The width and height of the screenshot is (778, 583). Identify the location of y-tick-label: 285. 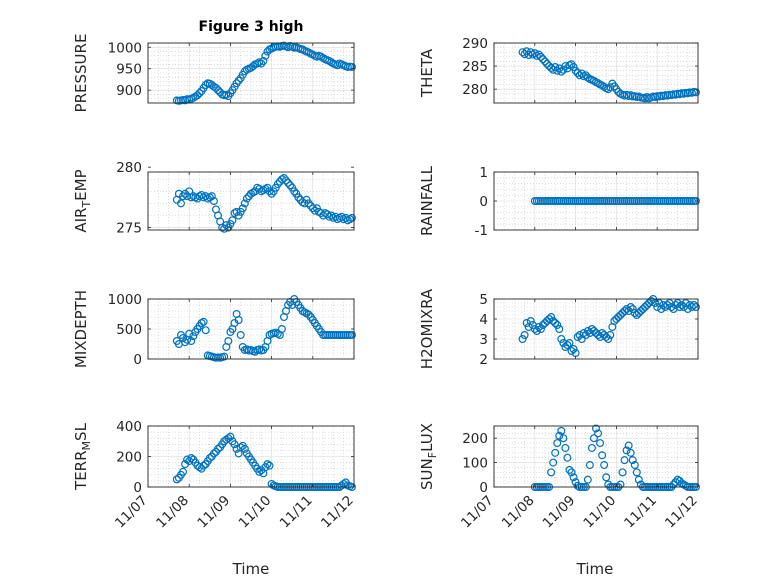
(475, 67).